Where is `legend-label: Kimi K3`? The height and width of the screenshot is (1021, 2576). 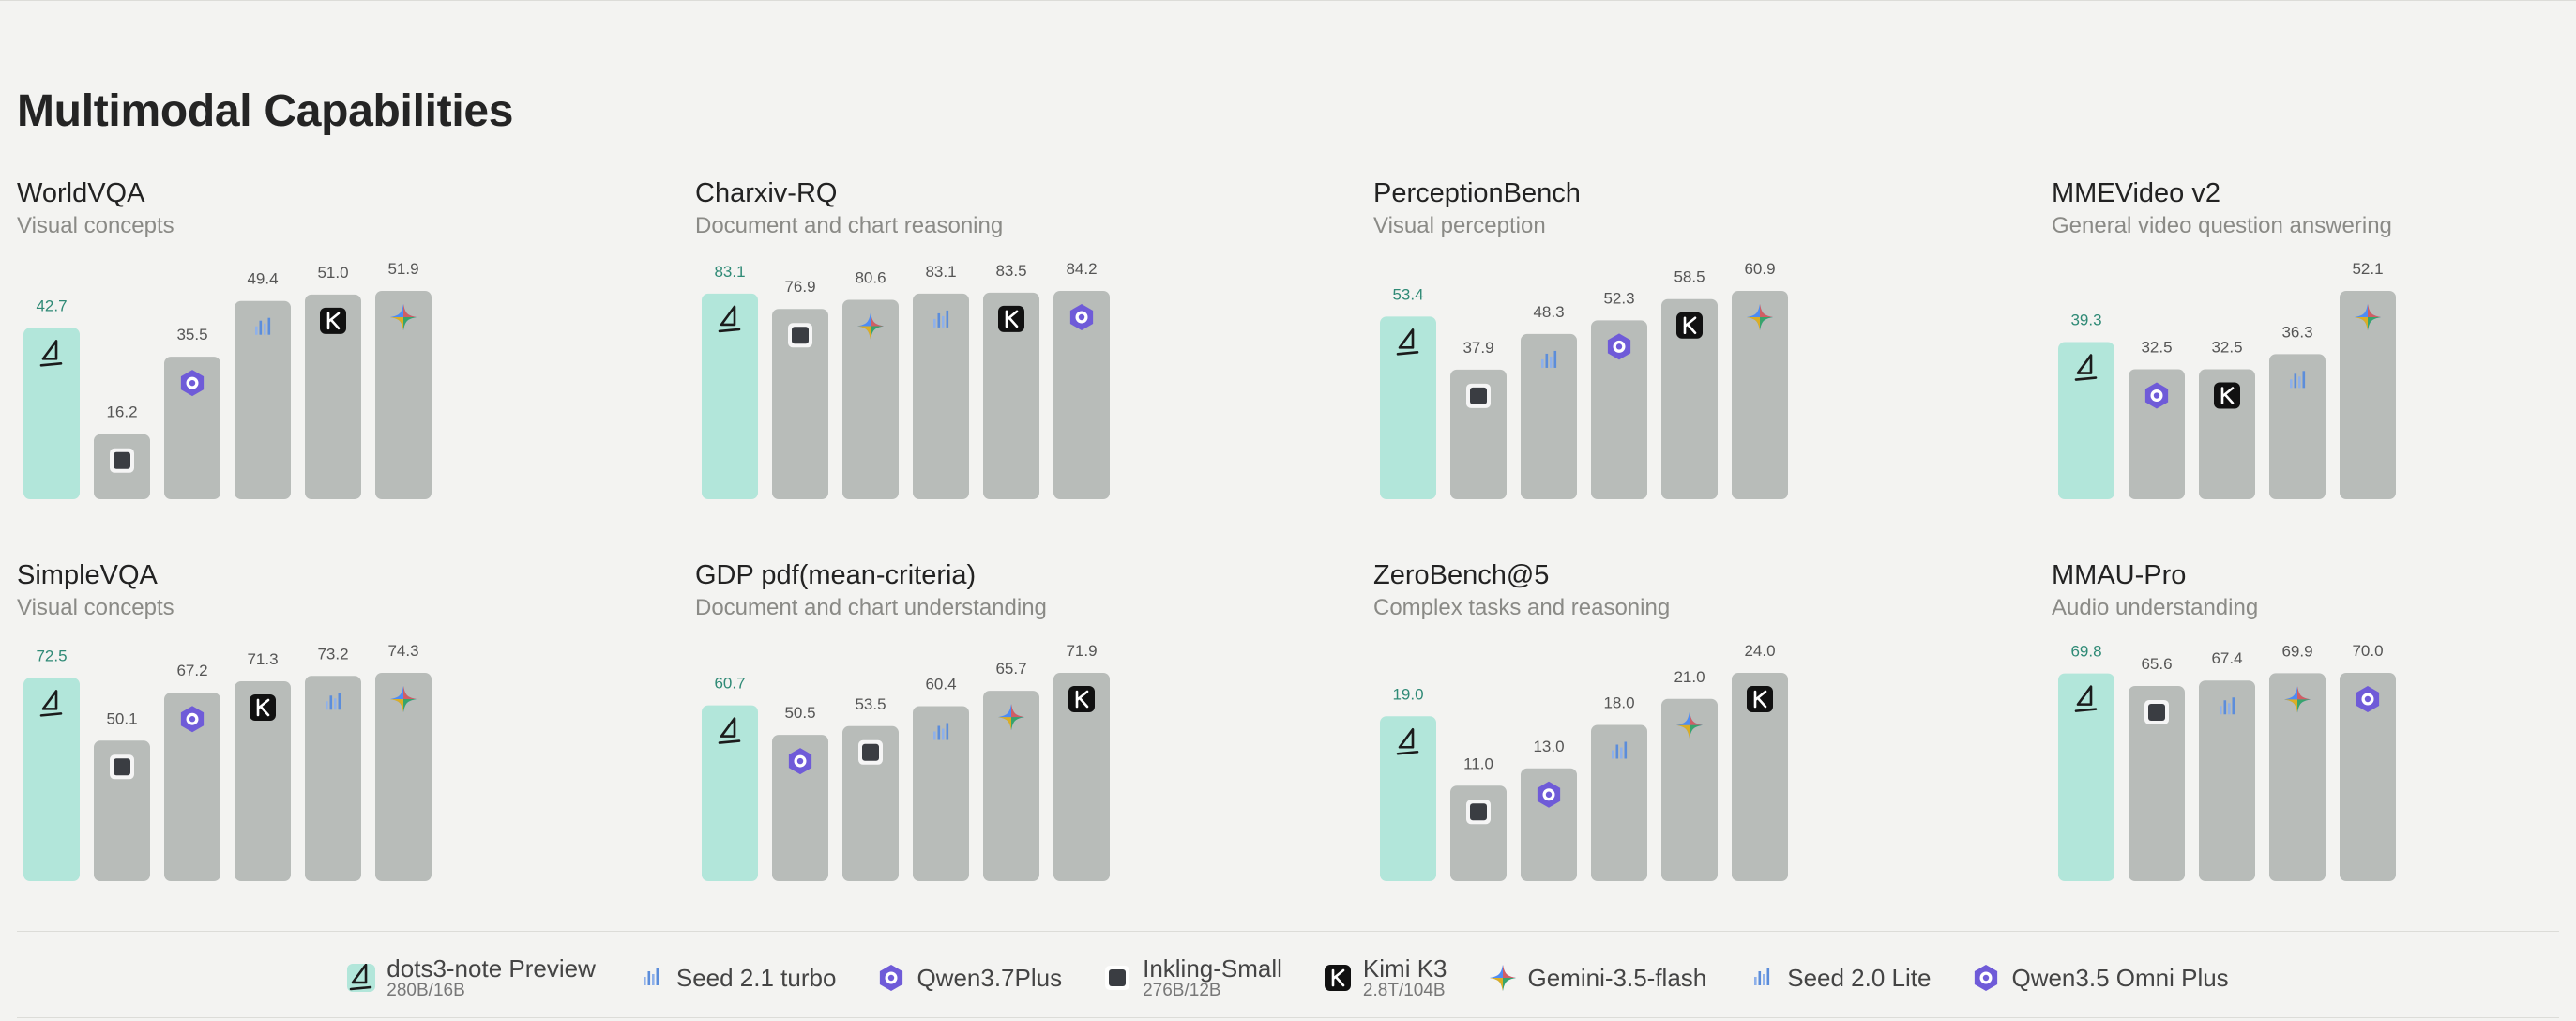 legend-label: Kimi K3 is located at coordinates (1404, 968).